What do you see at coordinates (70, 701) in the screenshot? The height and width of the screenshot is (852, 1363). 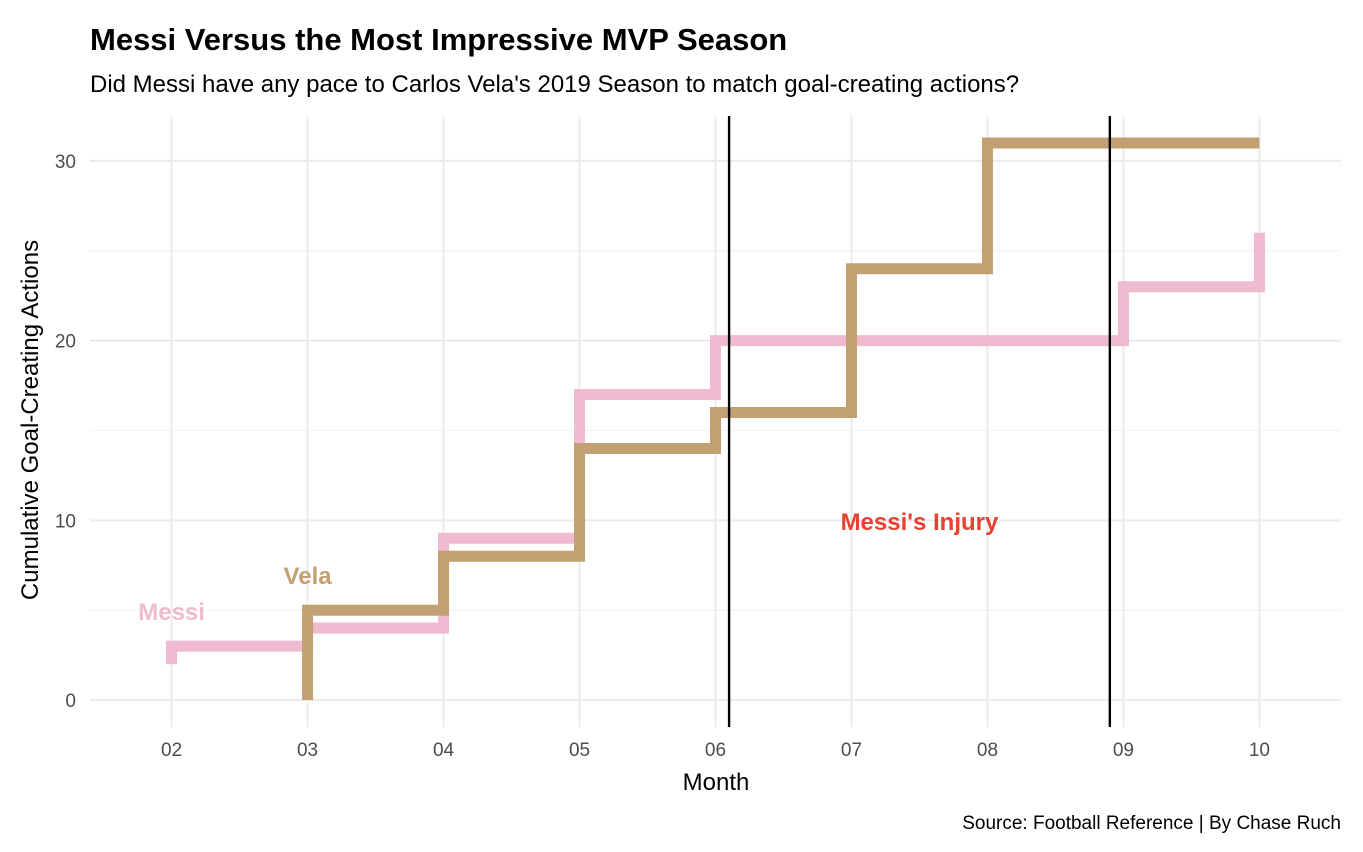 I see `y-tick-label: 0` at bounding box center [70, 701].